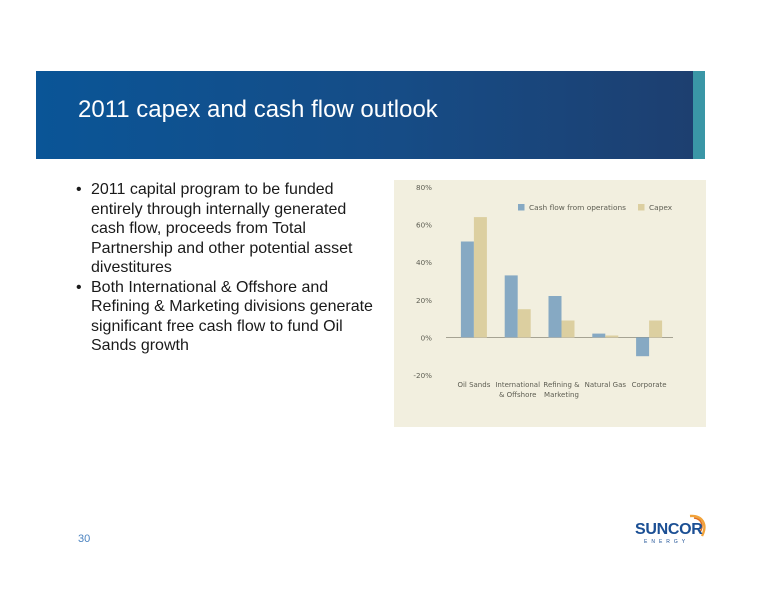 The height and width of the screenshot is (600, 776). What do you see at coordinates (424, 262) in the screenshot?
I see `y-tick-label: 40%` at bounding box center [424, 262].